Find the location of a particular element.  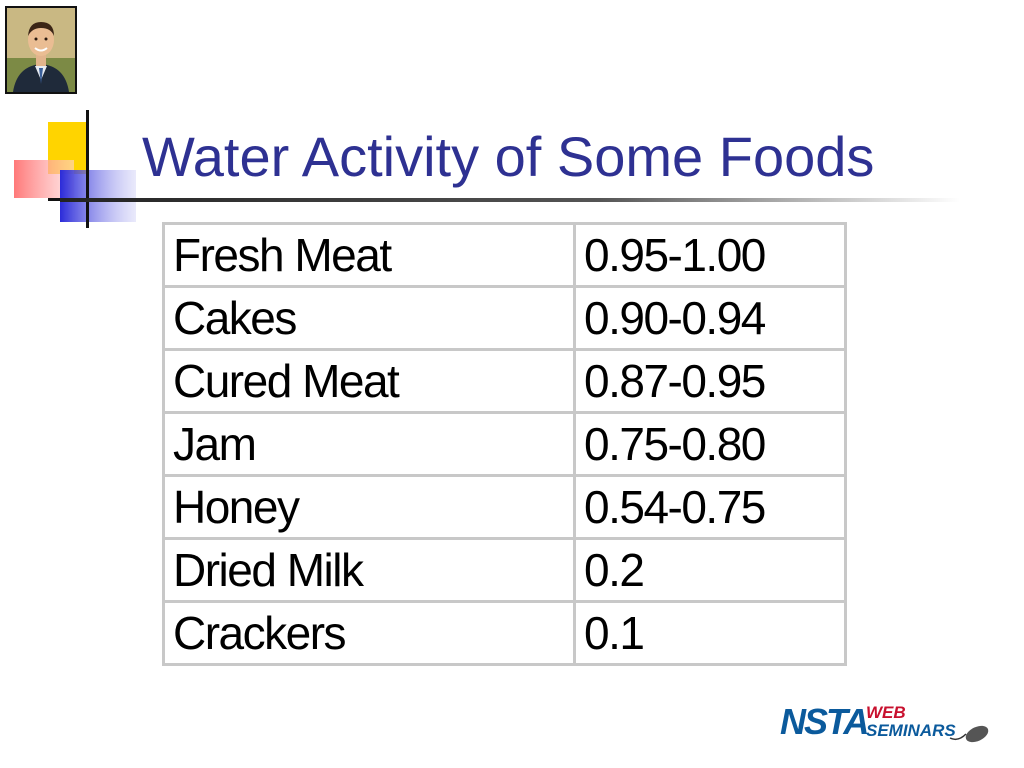

food-name-cell: Dried Milk is located at coordinates (369, 570).